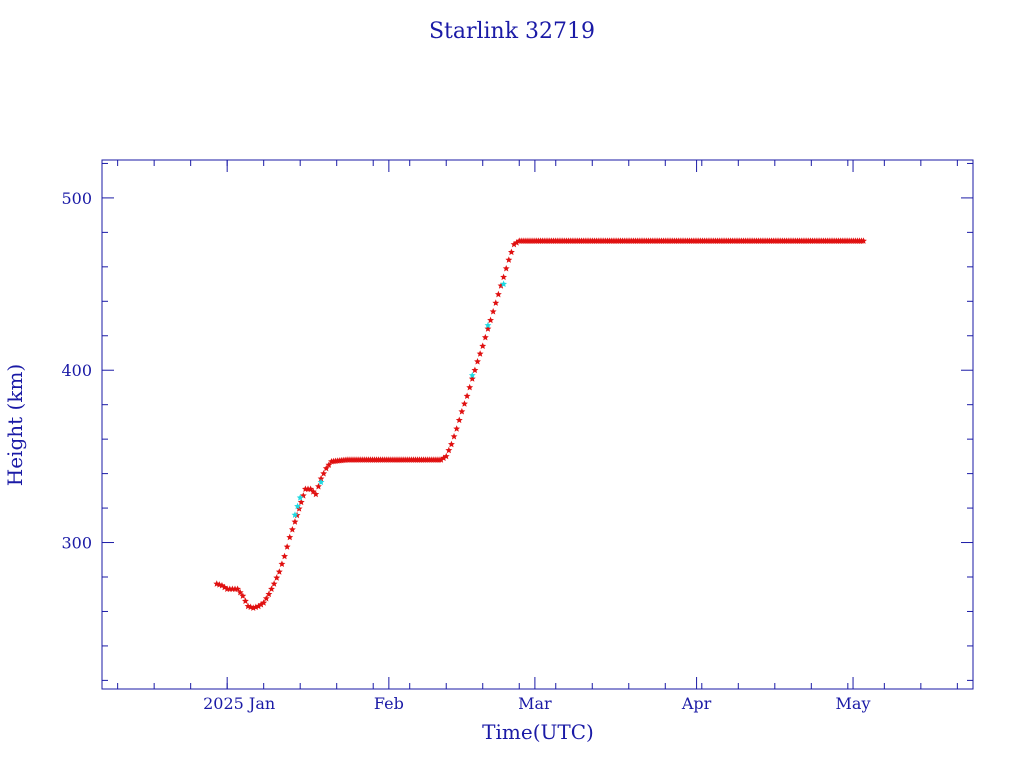  What do you see at coordinates (239, 703) in the screenshot?
I see `x-tick-label: 2025 Jan` at bounding box center [239, 703].